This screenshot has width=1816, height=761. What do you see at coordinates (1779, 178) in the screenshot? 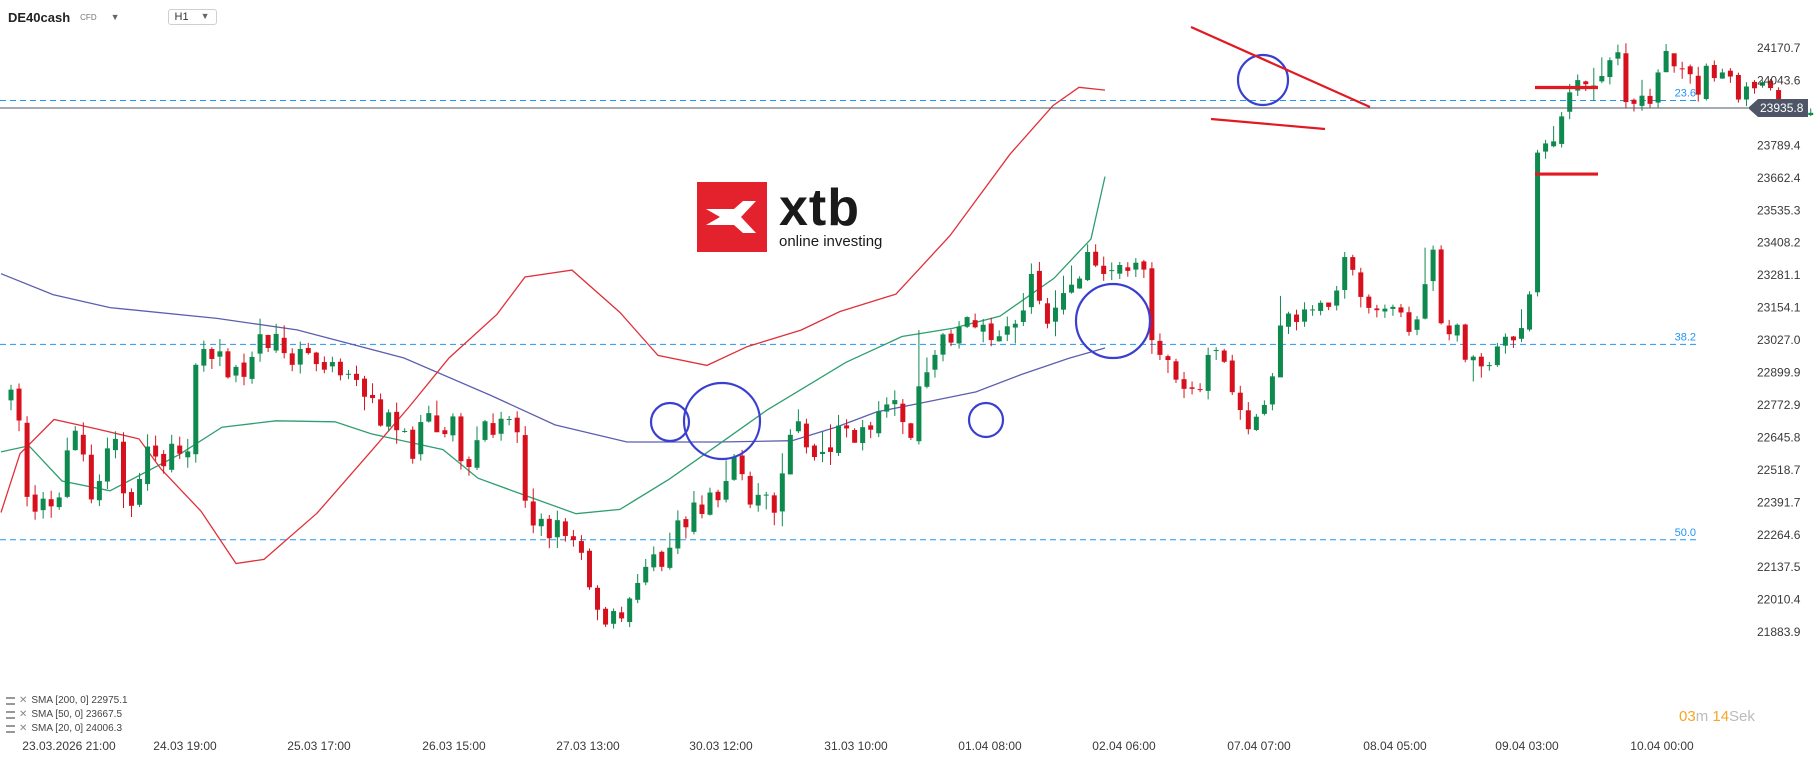
I see `y-tick-label: 23662.4` at bounding box center [1779, 178].